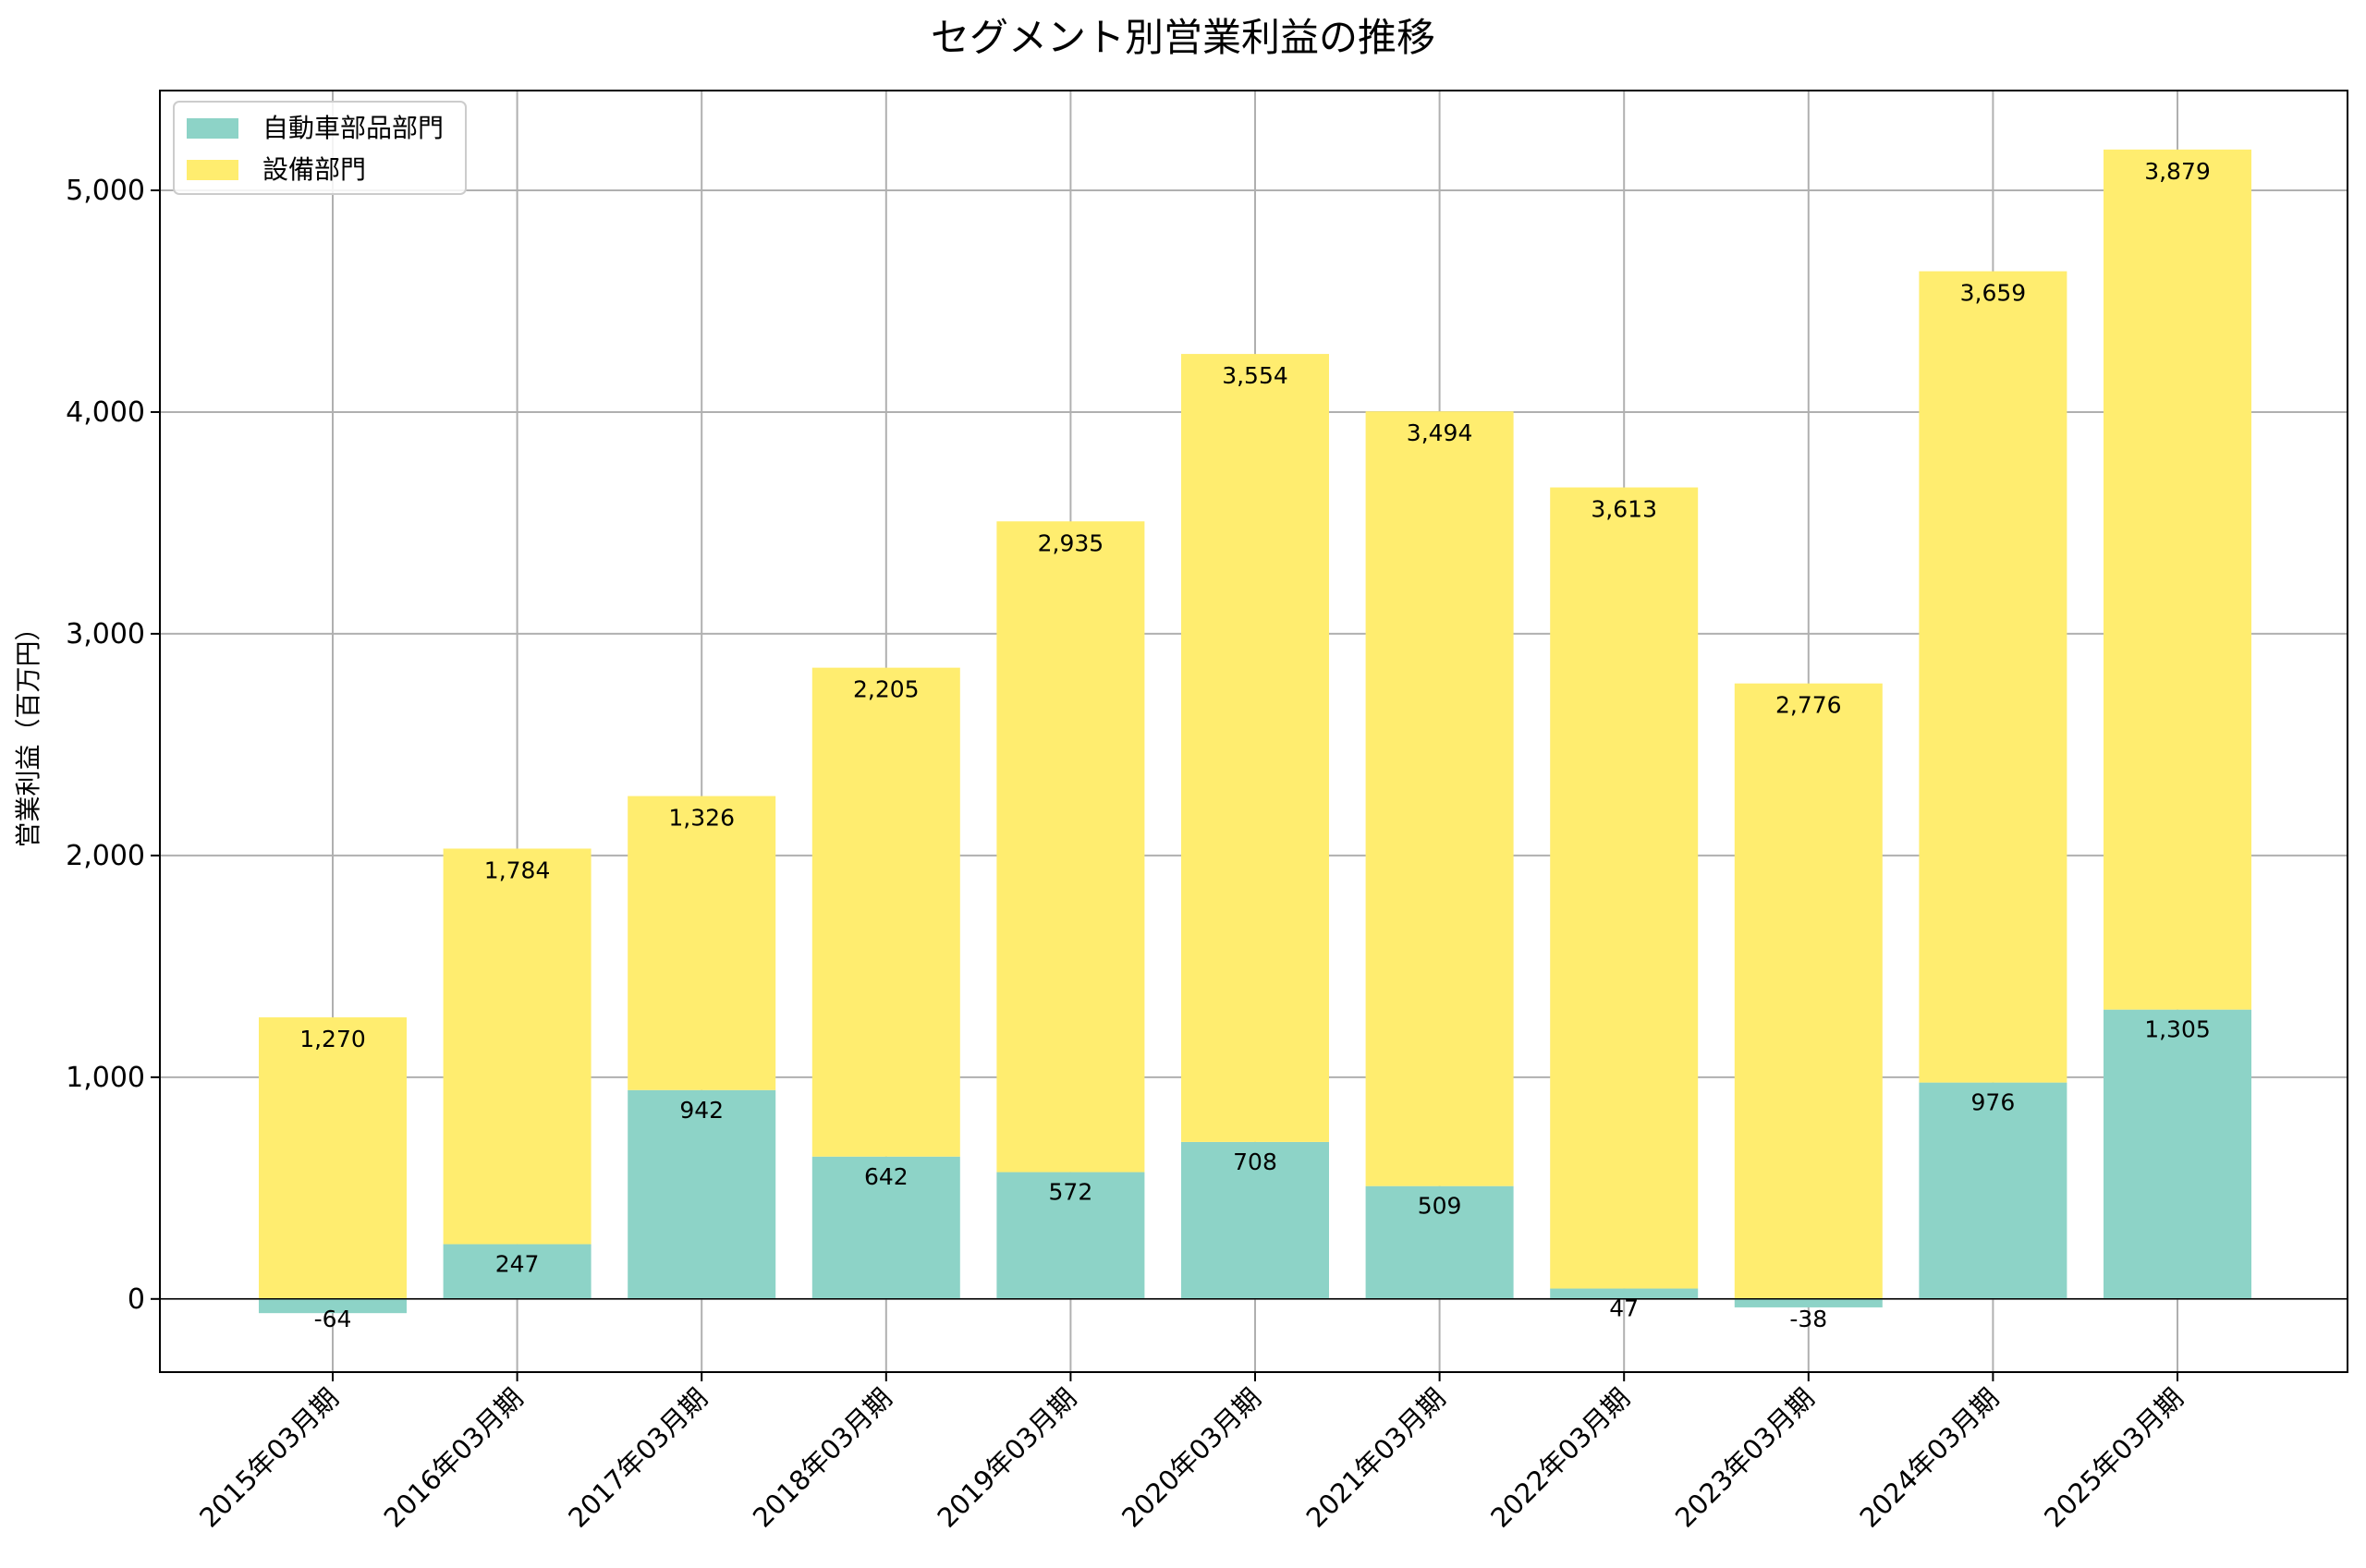 This screenshot has width=2366, height=1568. I want to click on y-tick-label: 5,000, so click(105, 191).